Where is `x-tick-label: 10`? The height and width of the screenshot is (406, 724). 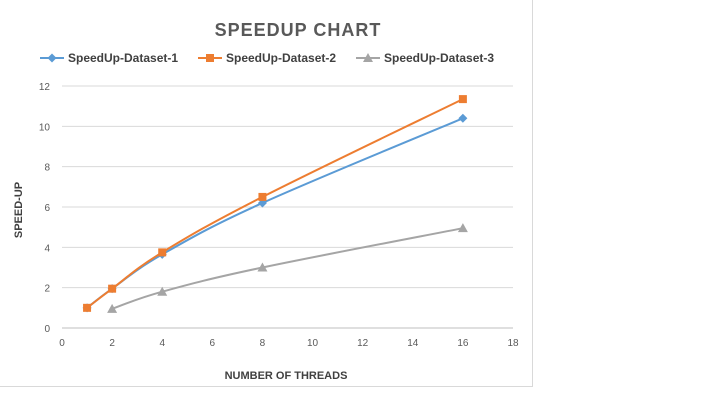
x-tick-label: 10 is located at coordinates (313, 343).